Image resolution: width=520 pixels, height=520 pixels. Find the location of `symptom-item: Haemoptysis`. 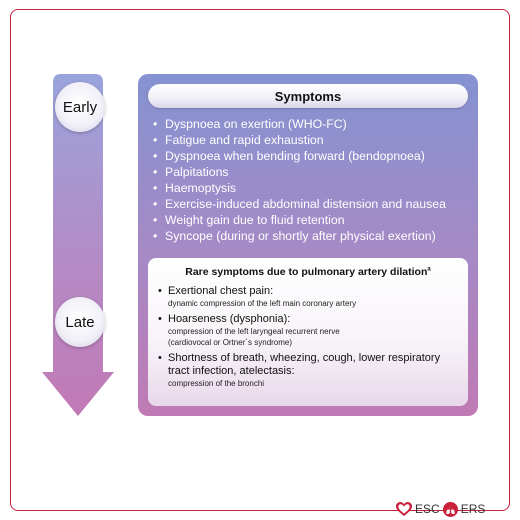

symptom-item: Haemoptysis is located at coordinates (313, 188).